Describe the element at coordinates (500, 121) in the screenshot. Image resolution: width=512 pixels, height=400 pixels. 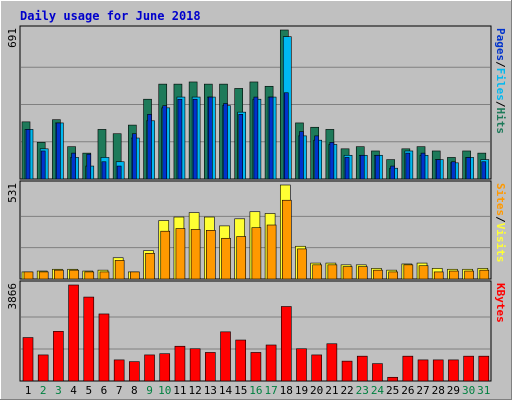
I see `legend-entry: Hits` at that location.